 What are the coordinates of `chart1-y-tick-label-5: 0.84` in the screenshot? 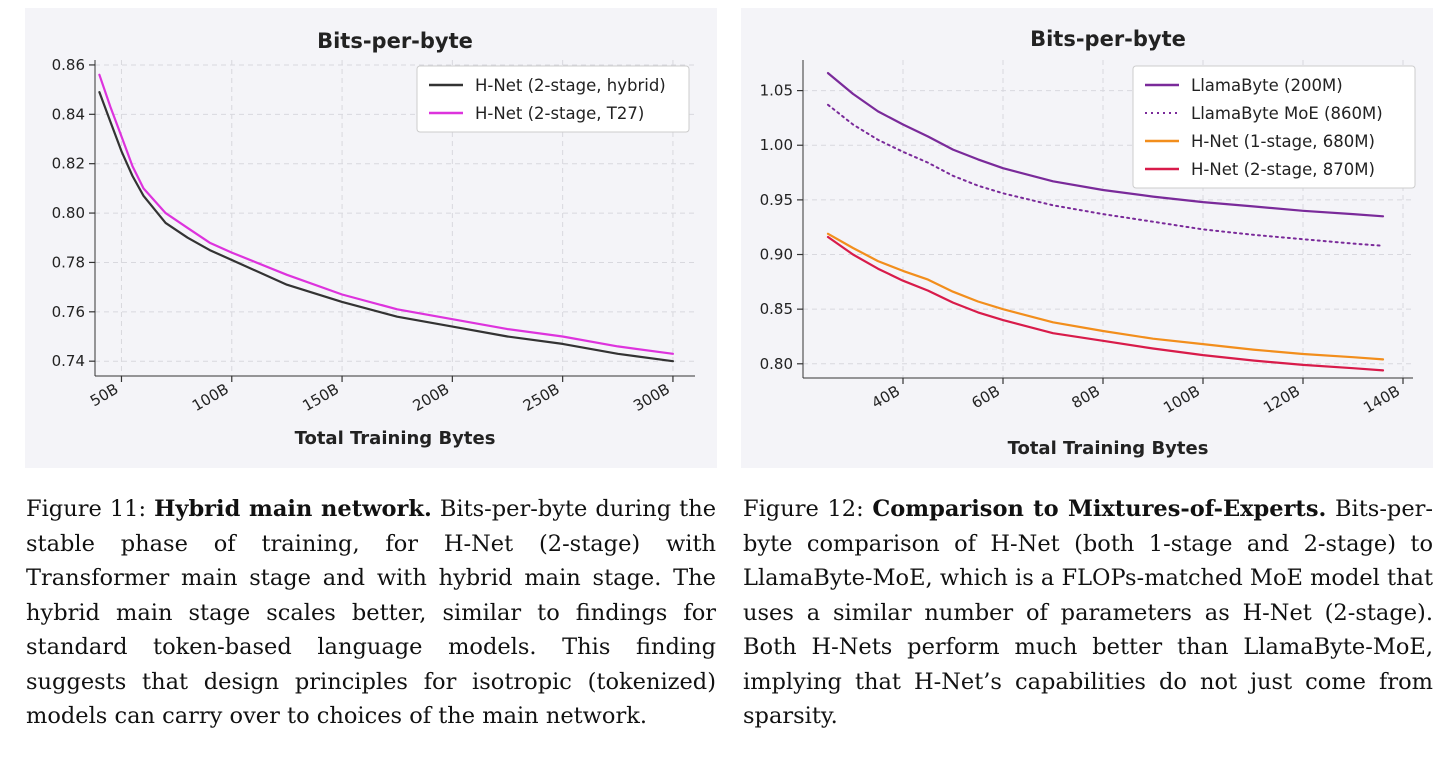 It's located at (68, 114).